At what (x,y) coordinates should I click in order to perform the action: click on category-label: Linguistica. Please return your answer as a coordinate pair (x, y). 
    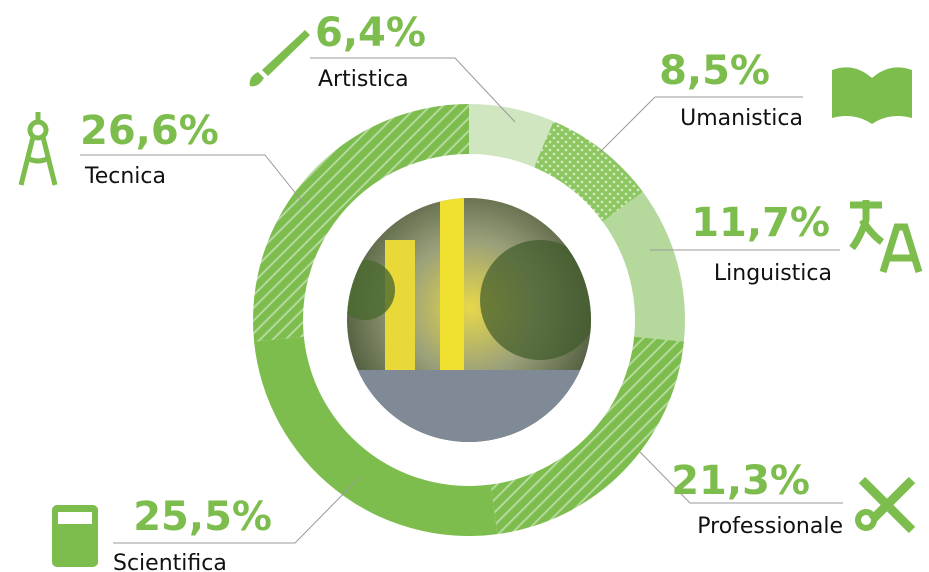
    Looking at the image, I should click on (773, 273).